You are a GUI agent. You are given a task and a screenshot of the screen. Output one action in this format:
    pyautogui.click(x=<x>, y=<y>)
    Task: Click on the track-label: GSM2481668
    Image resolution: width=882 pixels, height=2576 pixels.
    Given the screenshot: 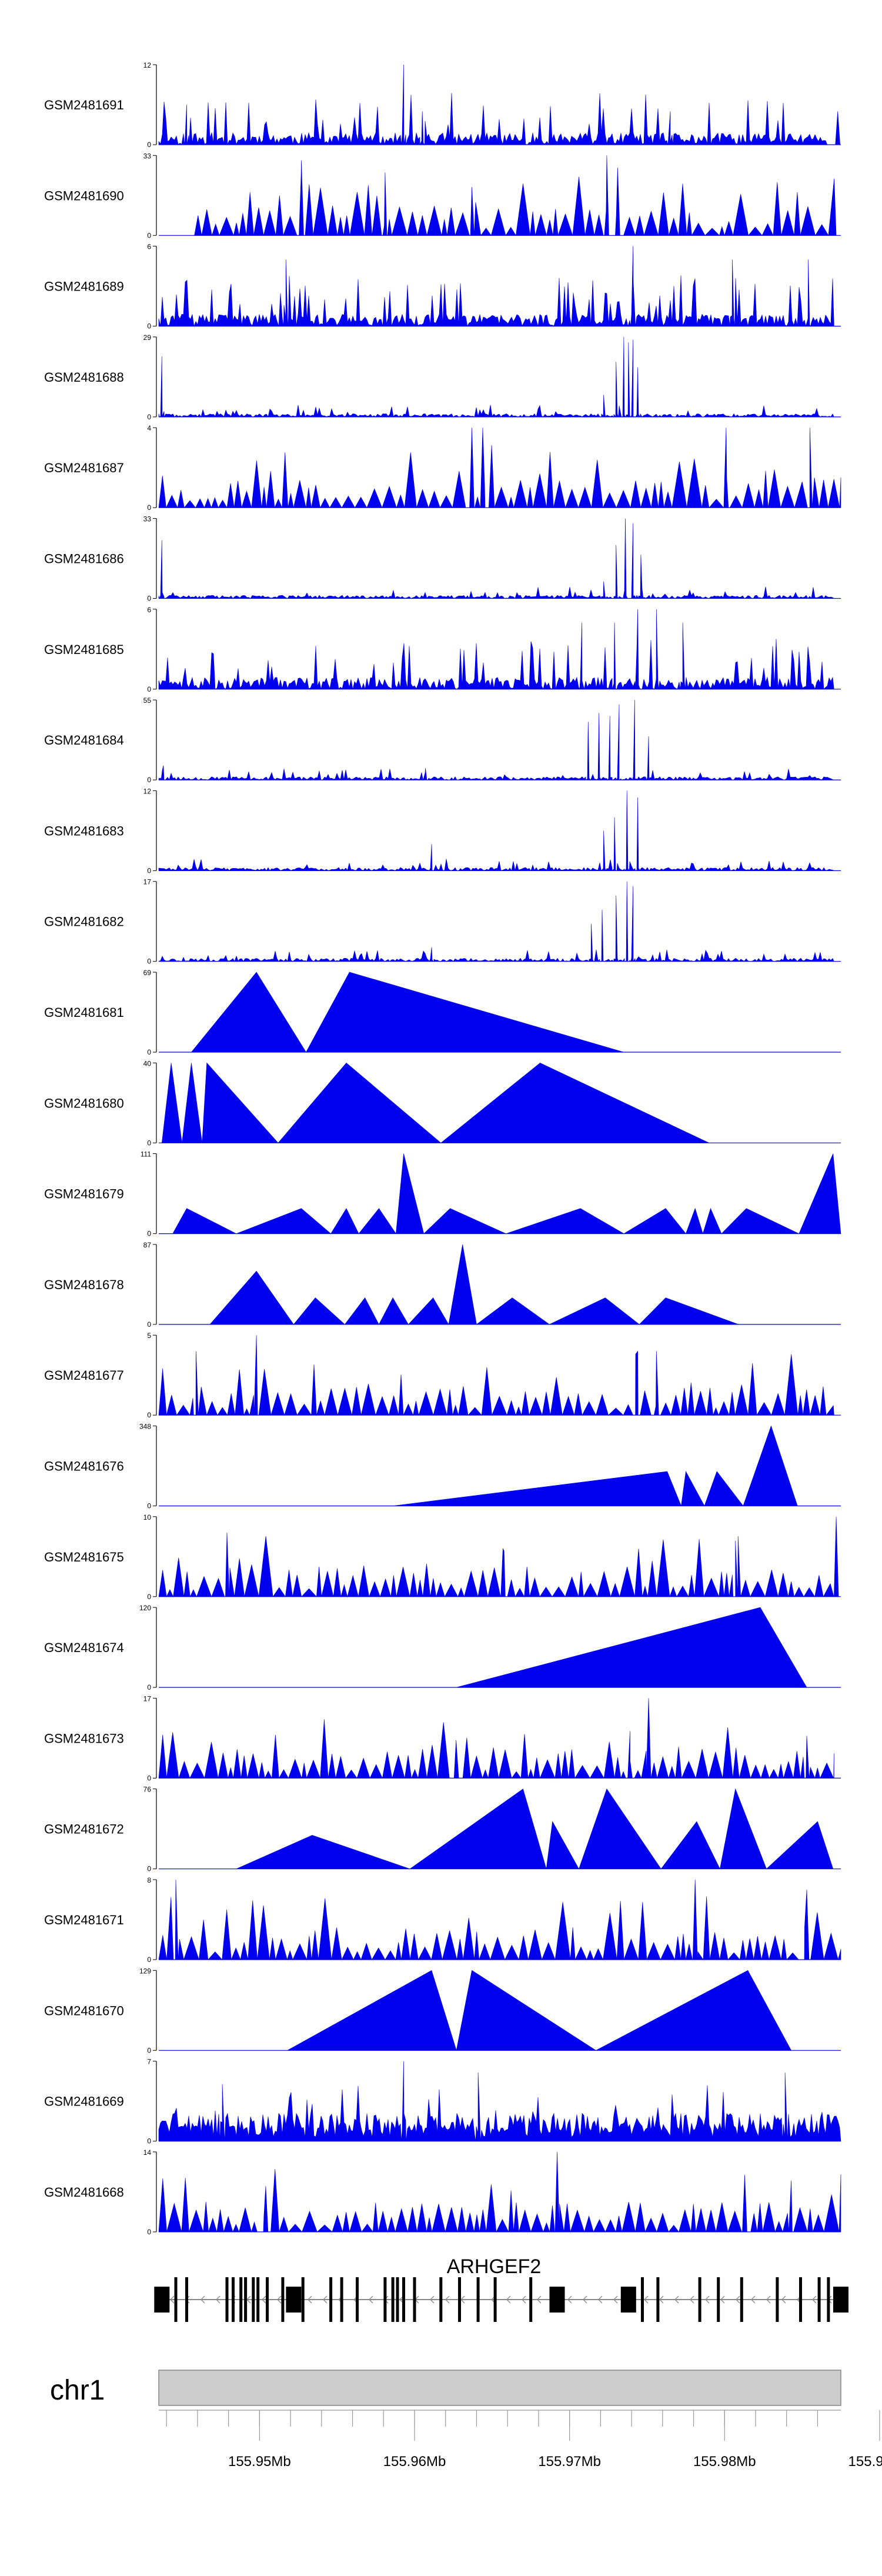 What is the action you would take?
    pyautogui.click(x=84, y=2192)
    